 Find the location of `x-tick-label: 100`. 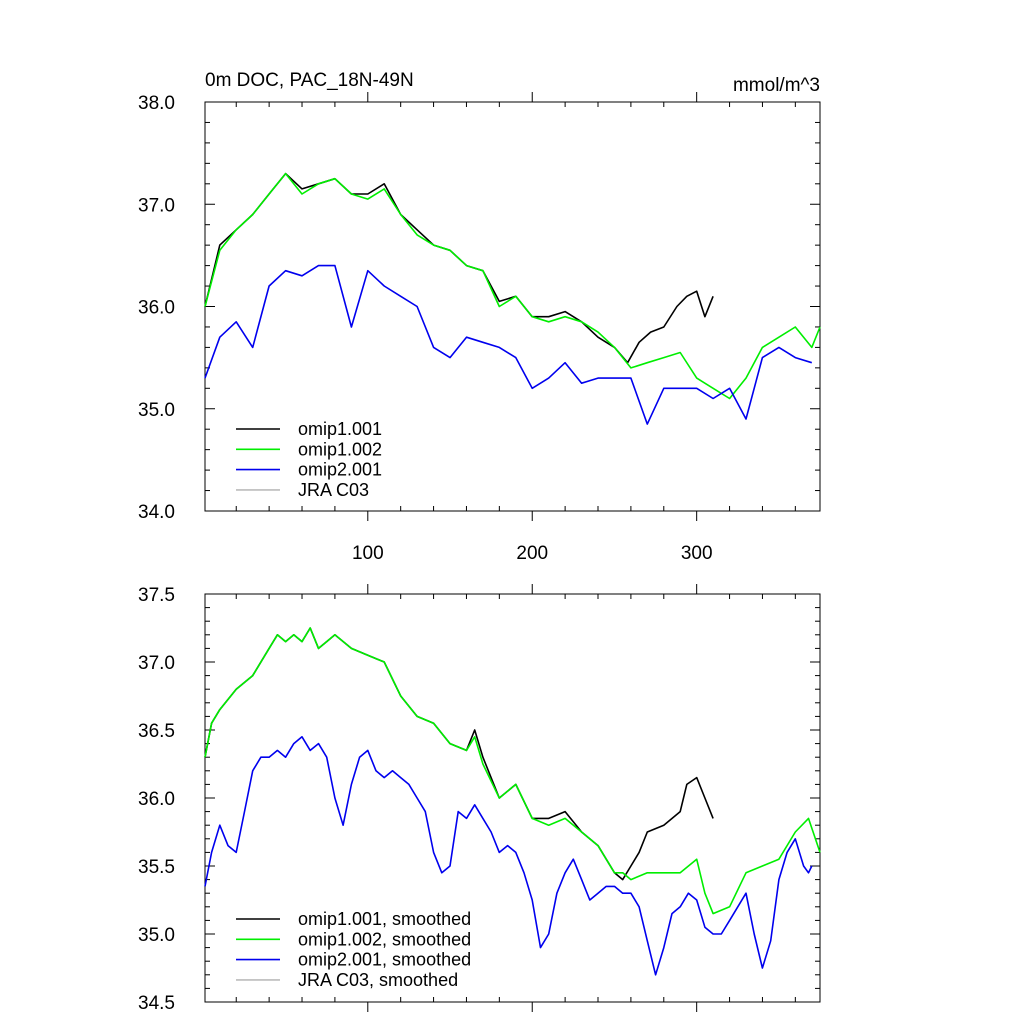

x-tick-label: 100 is located at coordinates (368, 553).